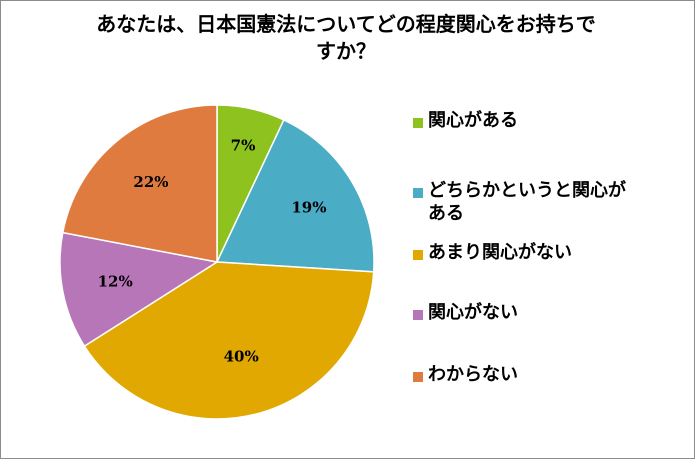 The image size is (695, 460). I want to click on legend-label: 関心がない, so click(473, 312).